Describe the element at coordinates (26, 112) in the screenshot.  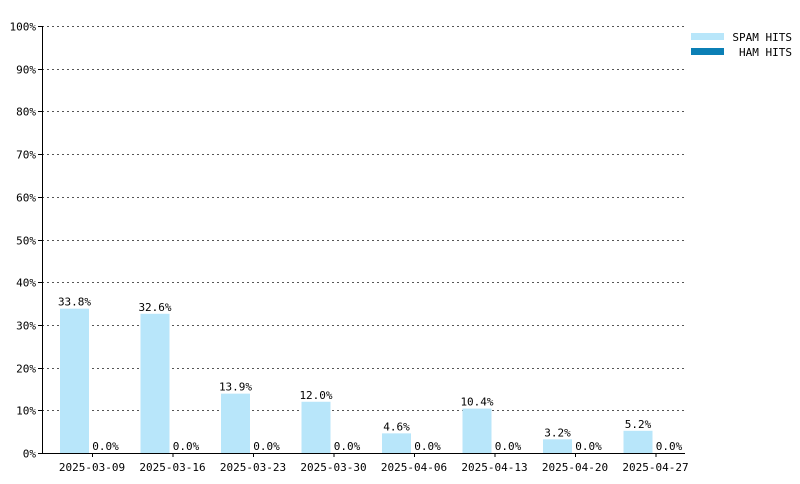
I see `y-tick-label: 80%` at that location.